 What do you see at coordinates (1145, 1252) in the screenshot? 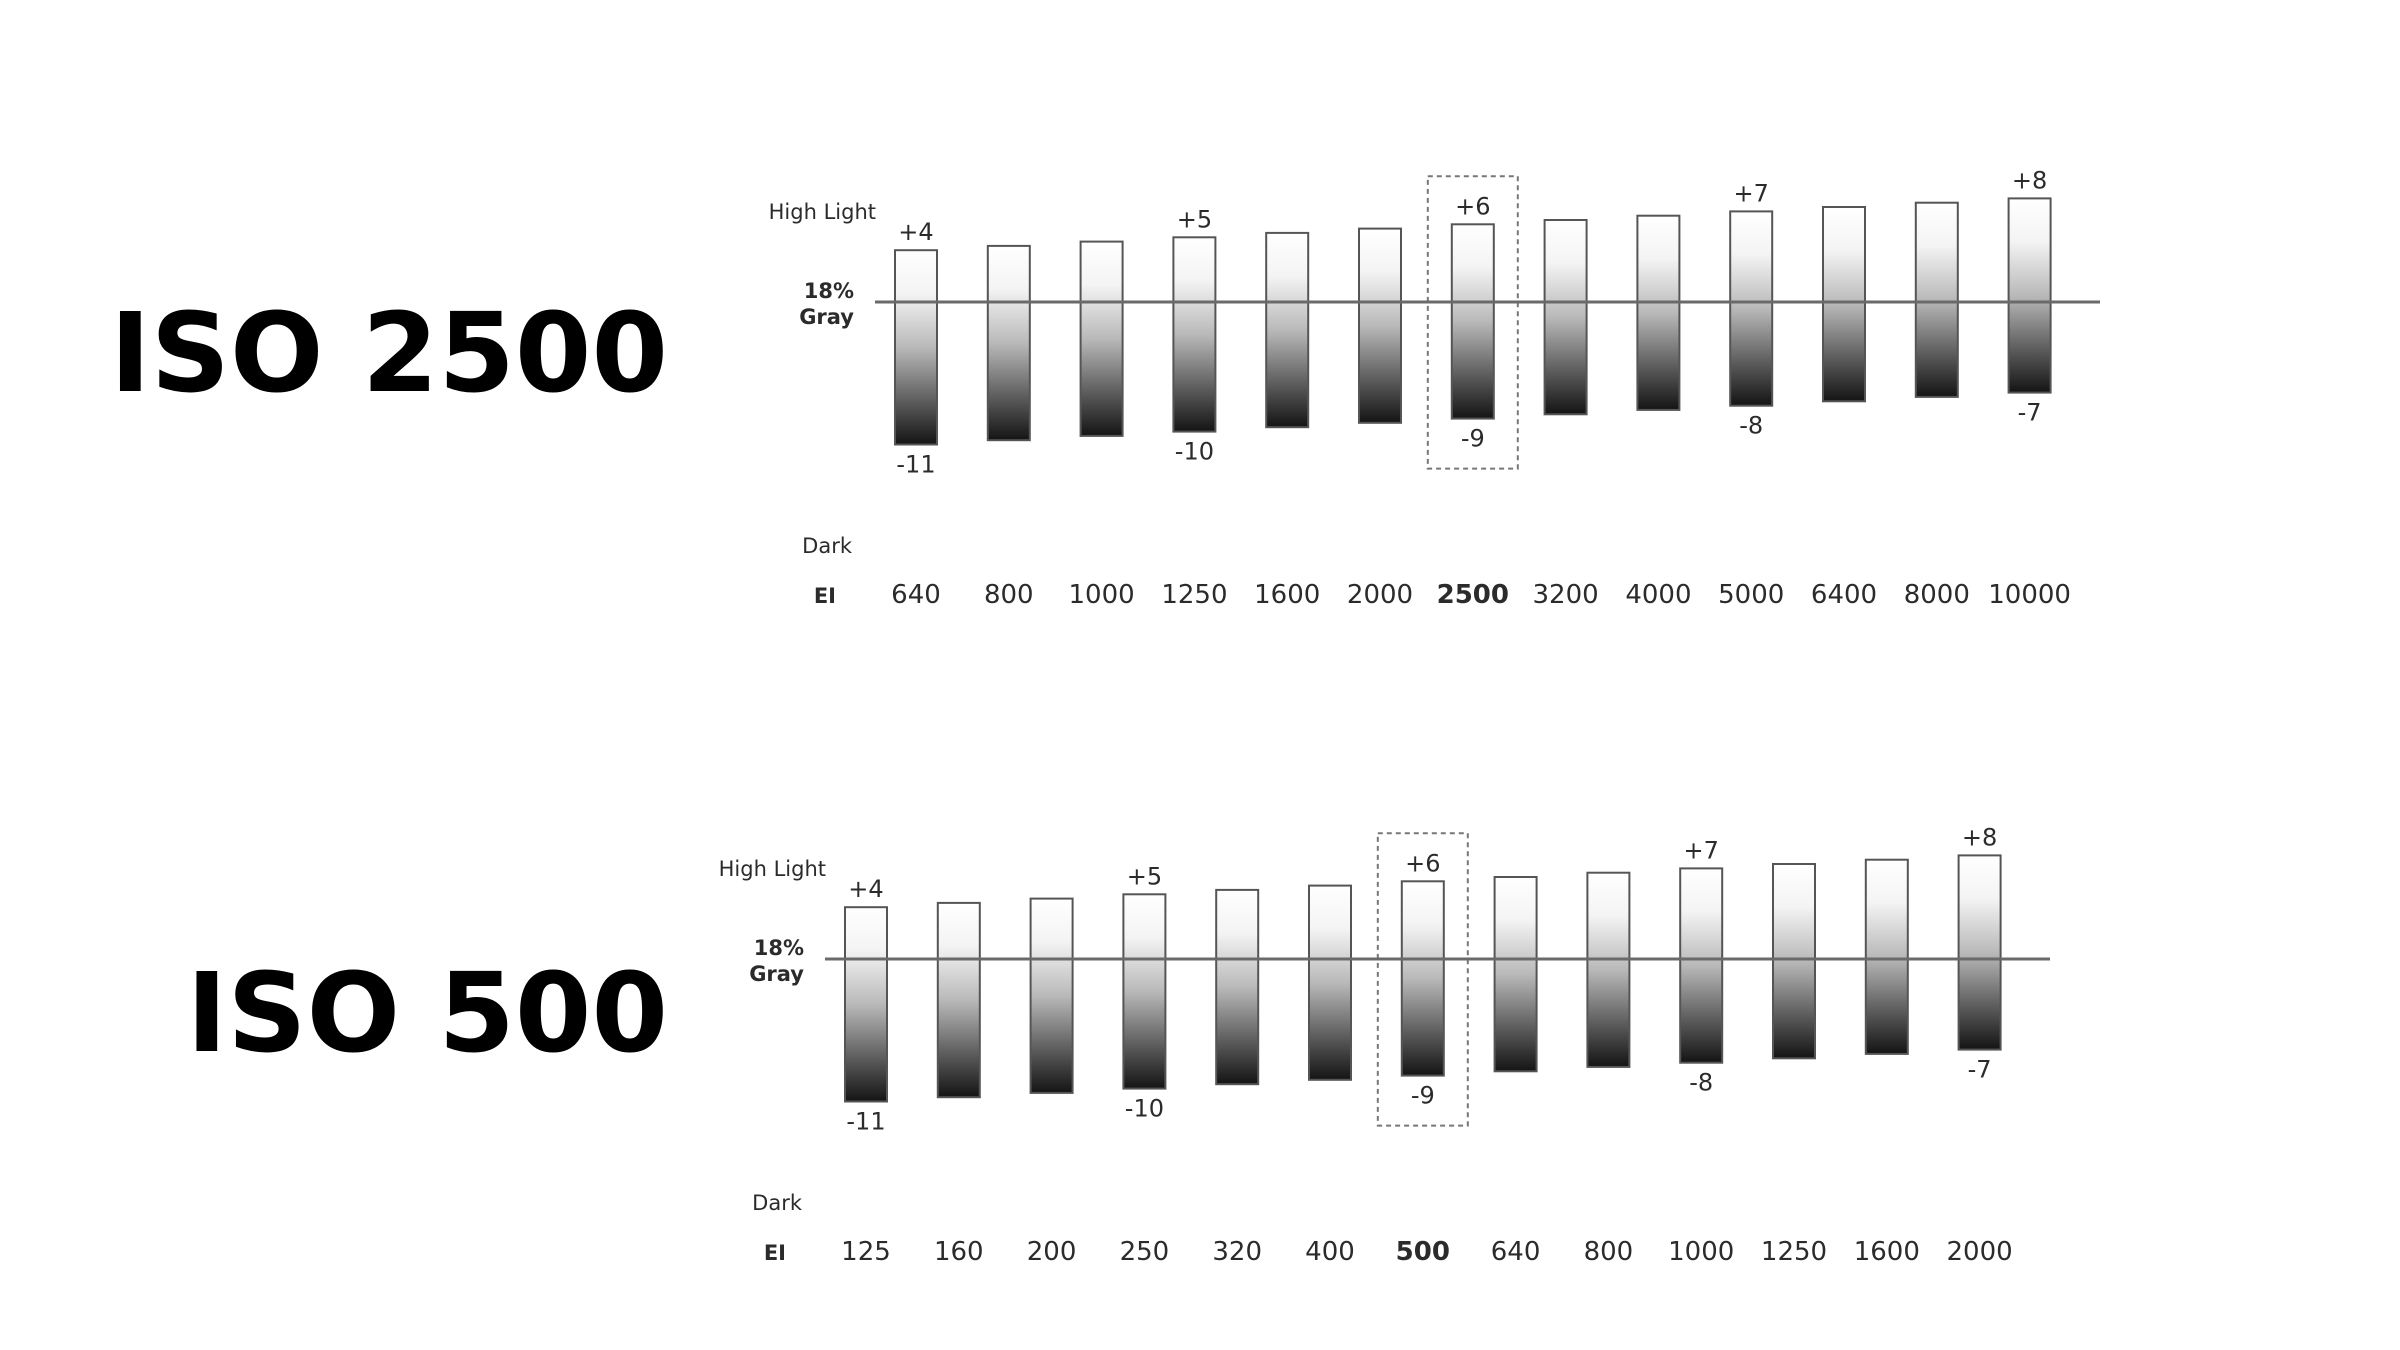
I see `ei-tick-label: 250` at bounding box center [1145, 1252].